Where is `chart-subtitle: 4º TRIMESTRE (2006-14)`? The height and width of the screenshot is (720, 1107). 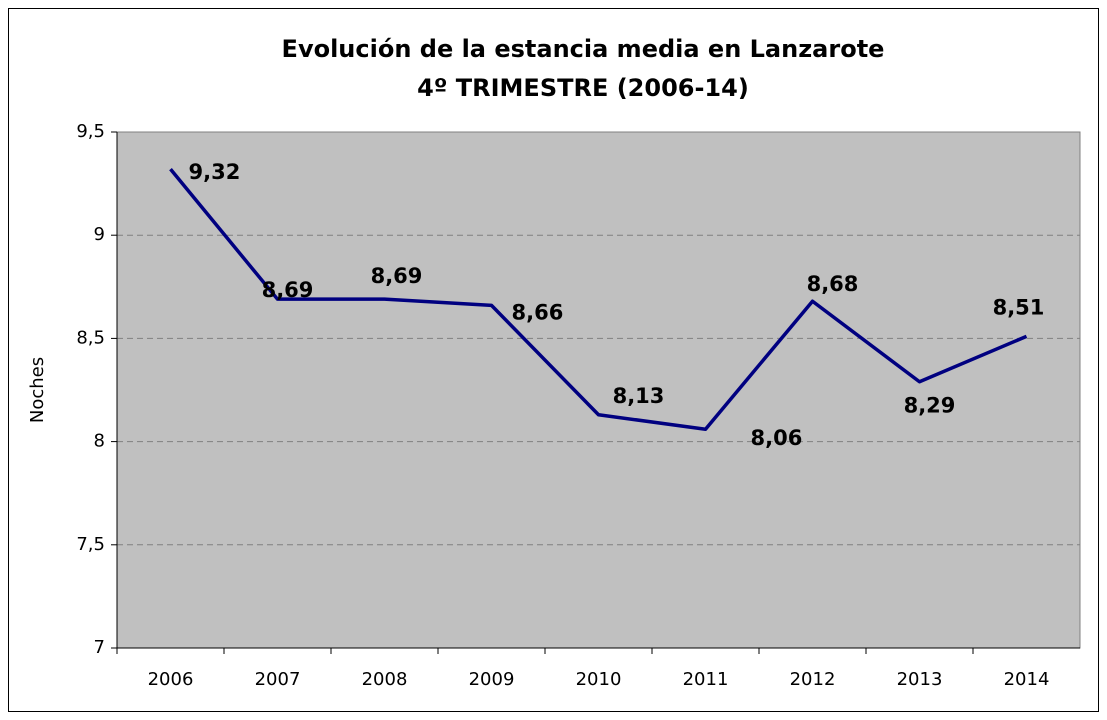
chart-subtitle: 4º TRIMESTRE (2006-14) is located at coordinates (583, 88).